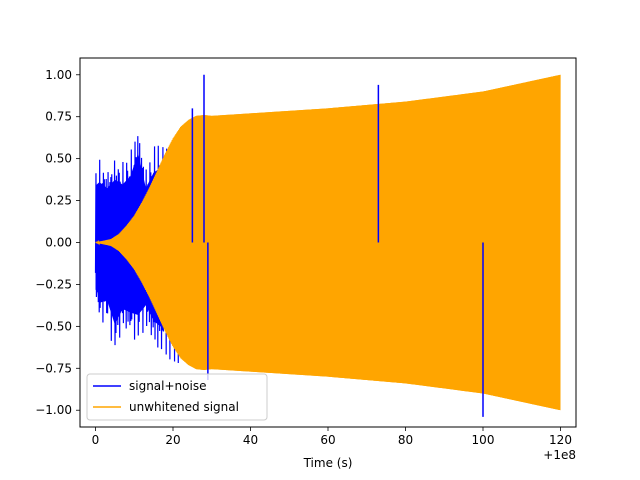 This screenshot has height=480, width=640. I want to click on legend: signal+noise unwhitened signal, so click(177, 397).